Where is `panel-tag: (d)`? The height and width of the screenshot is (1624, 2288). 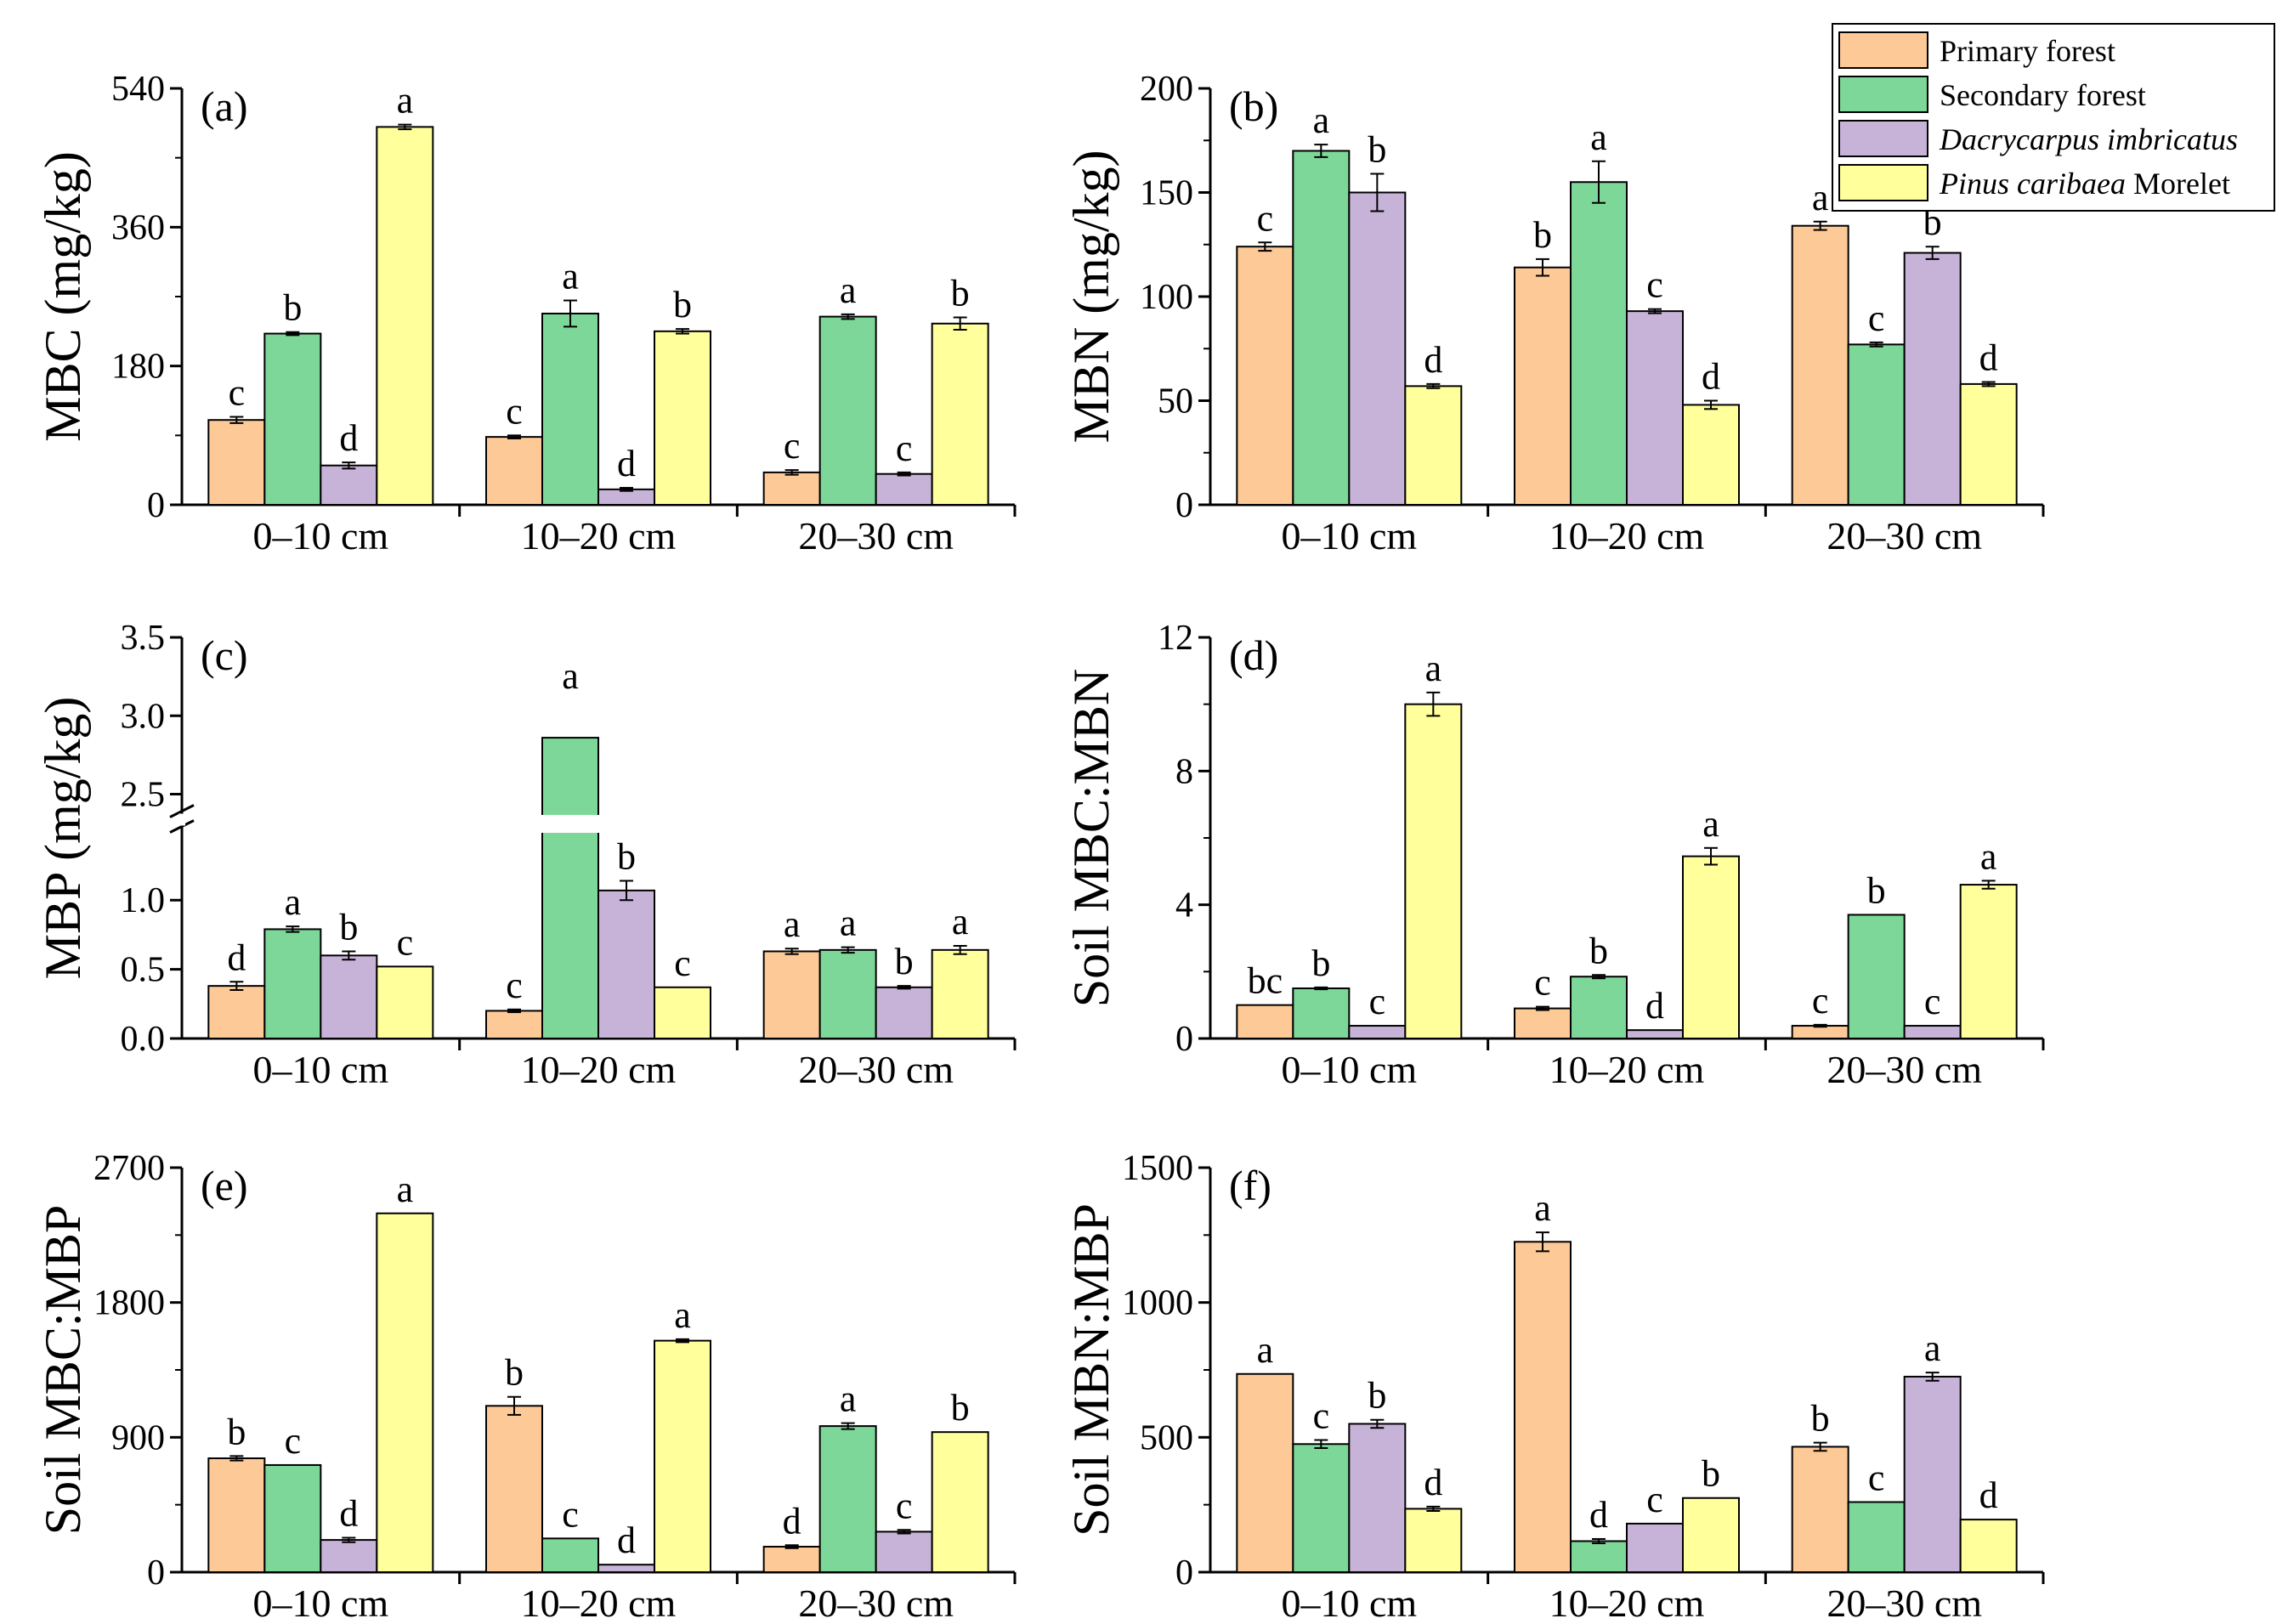
panel-tag: (d) is located at coordinates (1253, 655).